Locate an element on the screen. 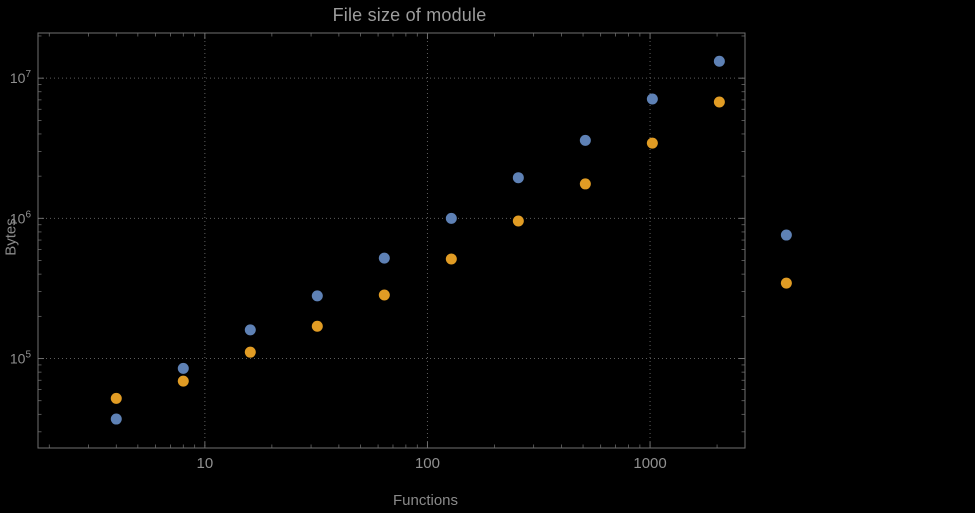 The width and height of the screenshot is (975, 513). x-tick-label: 10 is located at coordinates (205, 463).